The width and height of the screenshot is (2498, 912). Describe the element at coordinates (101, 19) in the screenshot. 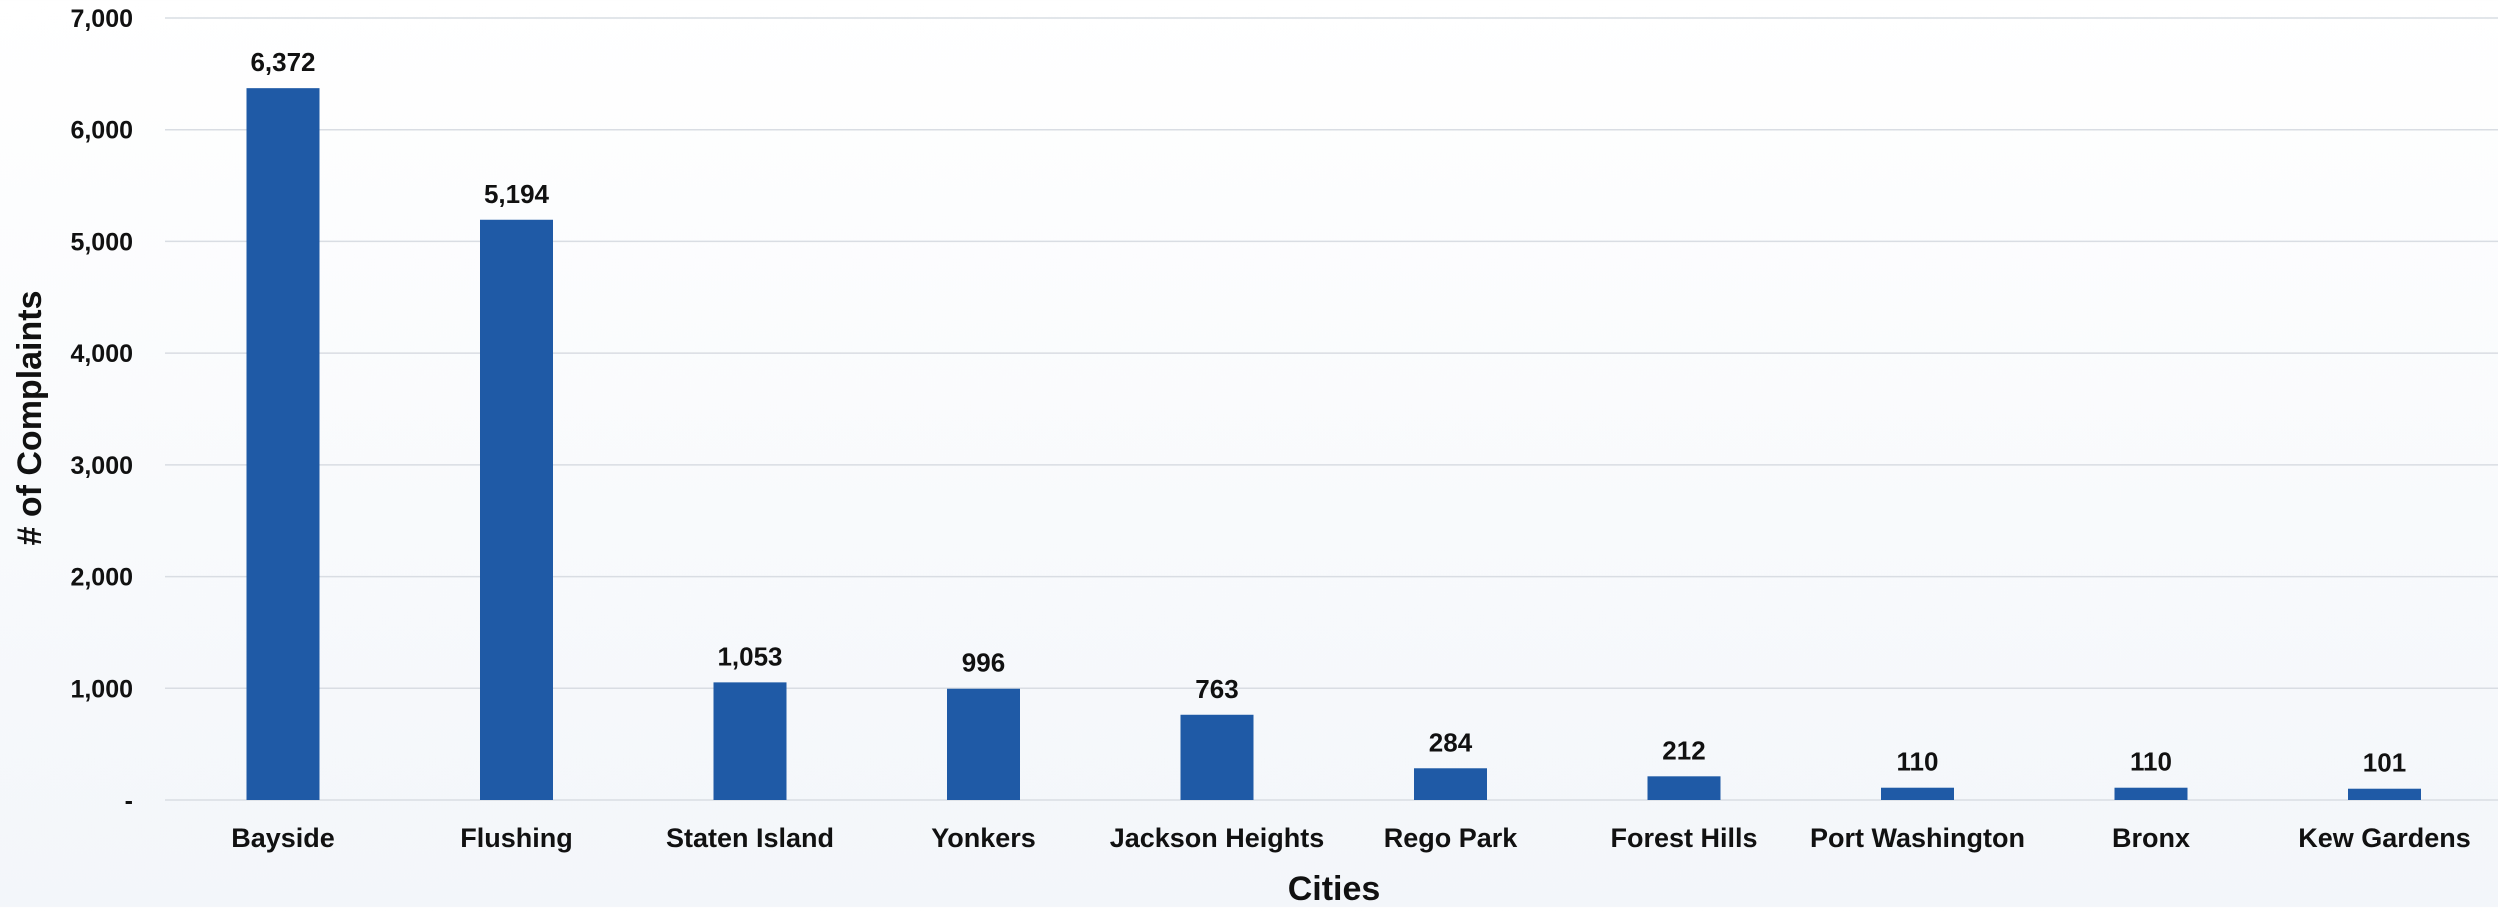

I see `y-tick-label: 7,000` at that location.